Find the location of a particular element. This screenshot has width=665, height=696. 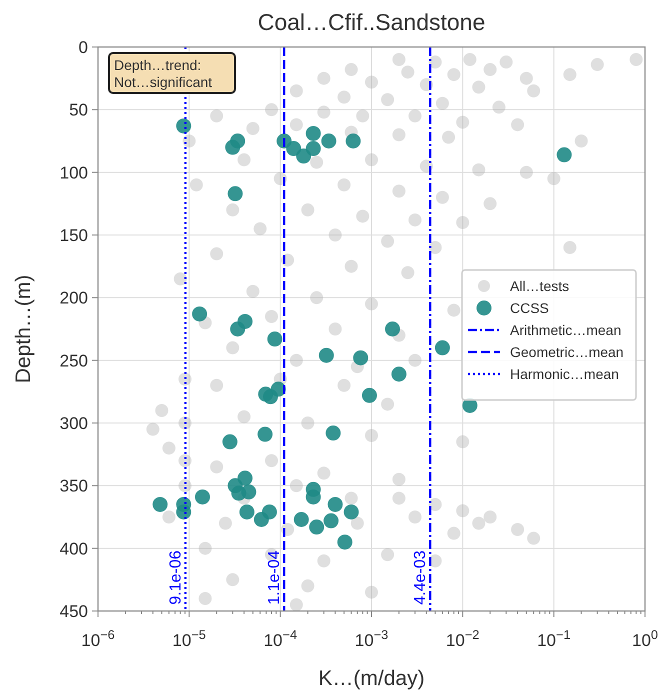

x-tick-label: 10$^{−1}$ is located at coordinates (554, 638).